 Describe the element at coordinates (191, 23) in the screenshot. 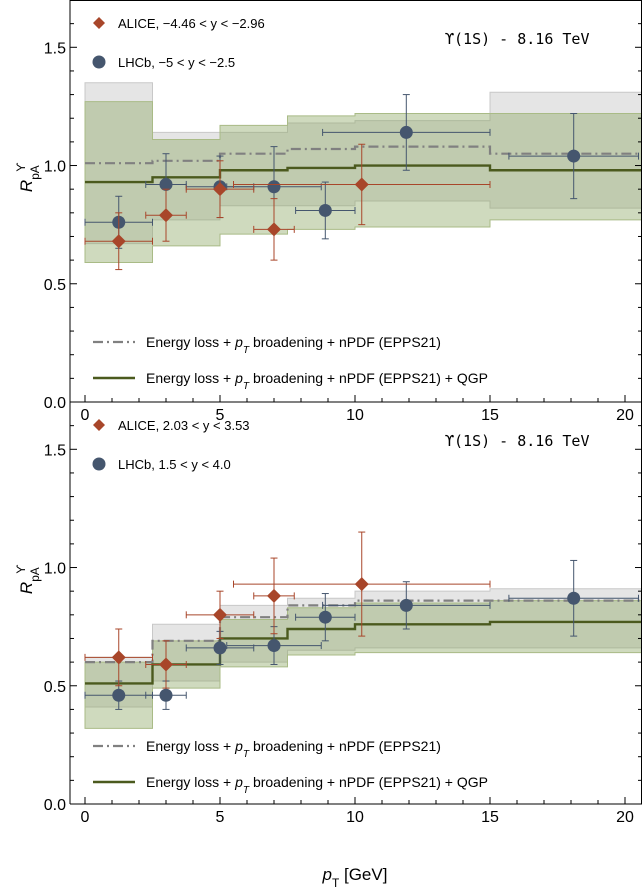

I see `legend-alice-label: ALICE, −4.46 < y < −2.96` at that location.